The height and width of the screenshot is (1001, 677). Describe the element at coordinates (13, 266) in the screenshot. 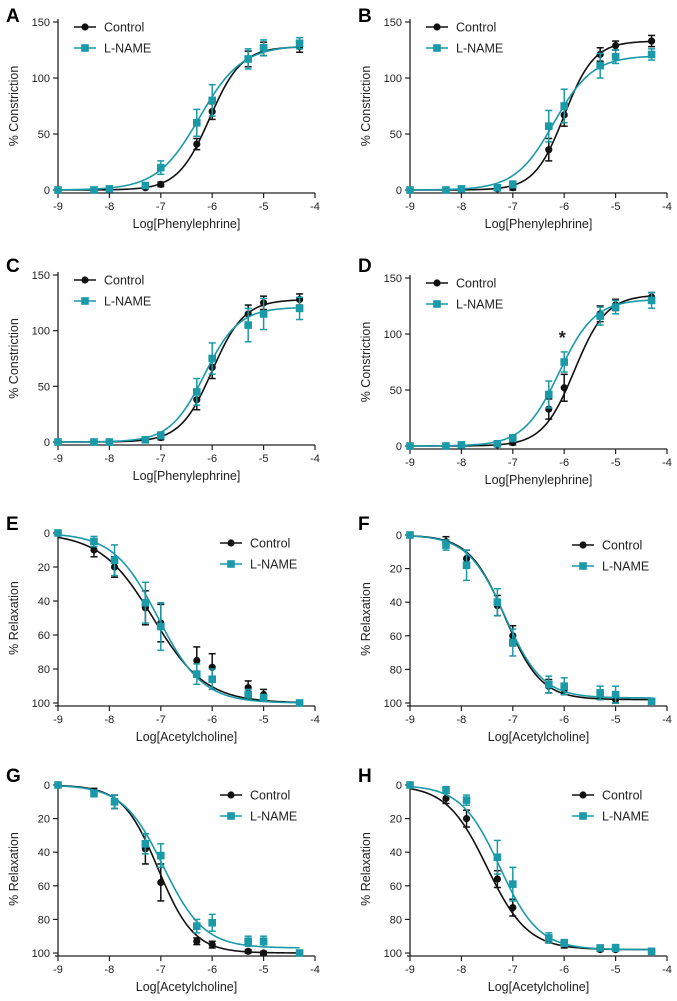

I see `panel-label: C` at that location.